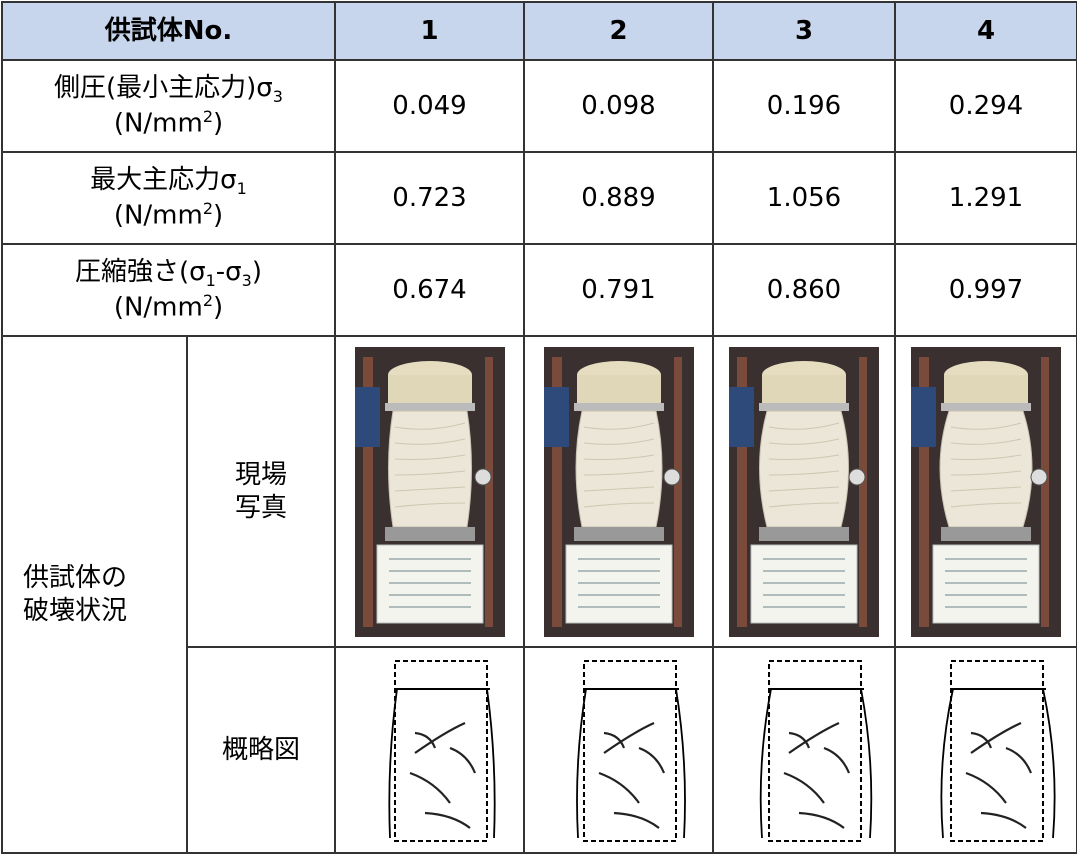 The width and height of the screenshot is (1077, 864). Describe the element at coordinates (804, 197) in the screenshot. I see `value-text: 1.056` at that location.